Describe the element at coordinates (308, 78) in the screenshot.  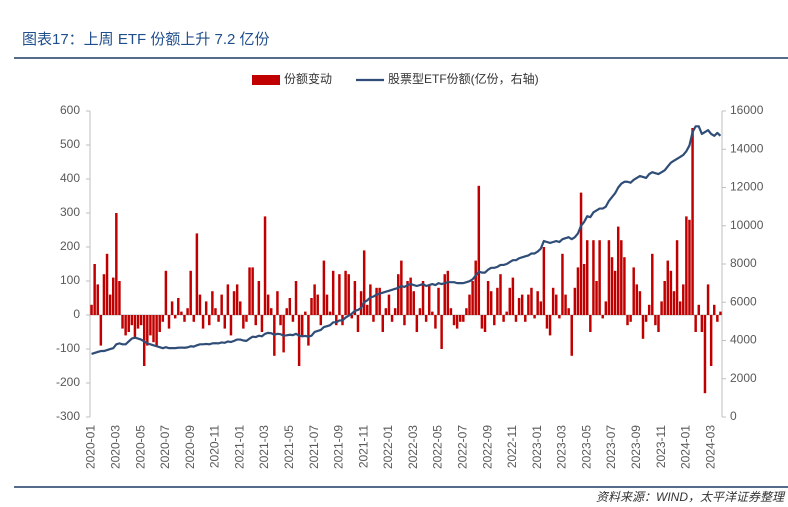
I see `legend-label: 份额变动` at that location.